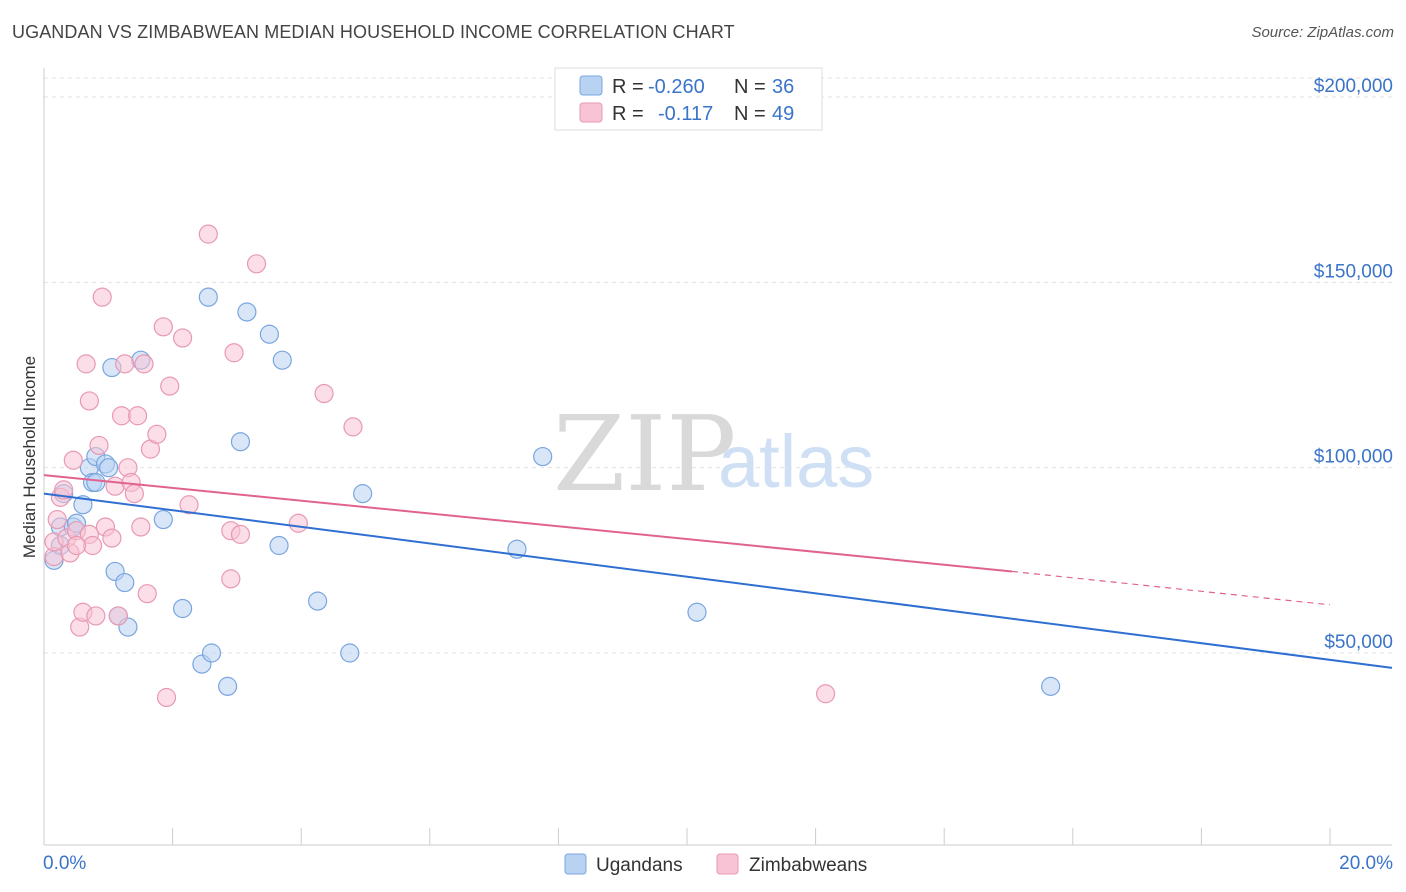 Image resolution: width=1406 pixels, height=892 pixels. Describe the element at coordinates (575, 864) in the screenshot. I see `ugandans-legend-swatch` at that location.